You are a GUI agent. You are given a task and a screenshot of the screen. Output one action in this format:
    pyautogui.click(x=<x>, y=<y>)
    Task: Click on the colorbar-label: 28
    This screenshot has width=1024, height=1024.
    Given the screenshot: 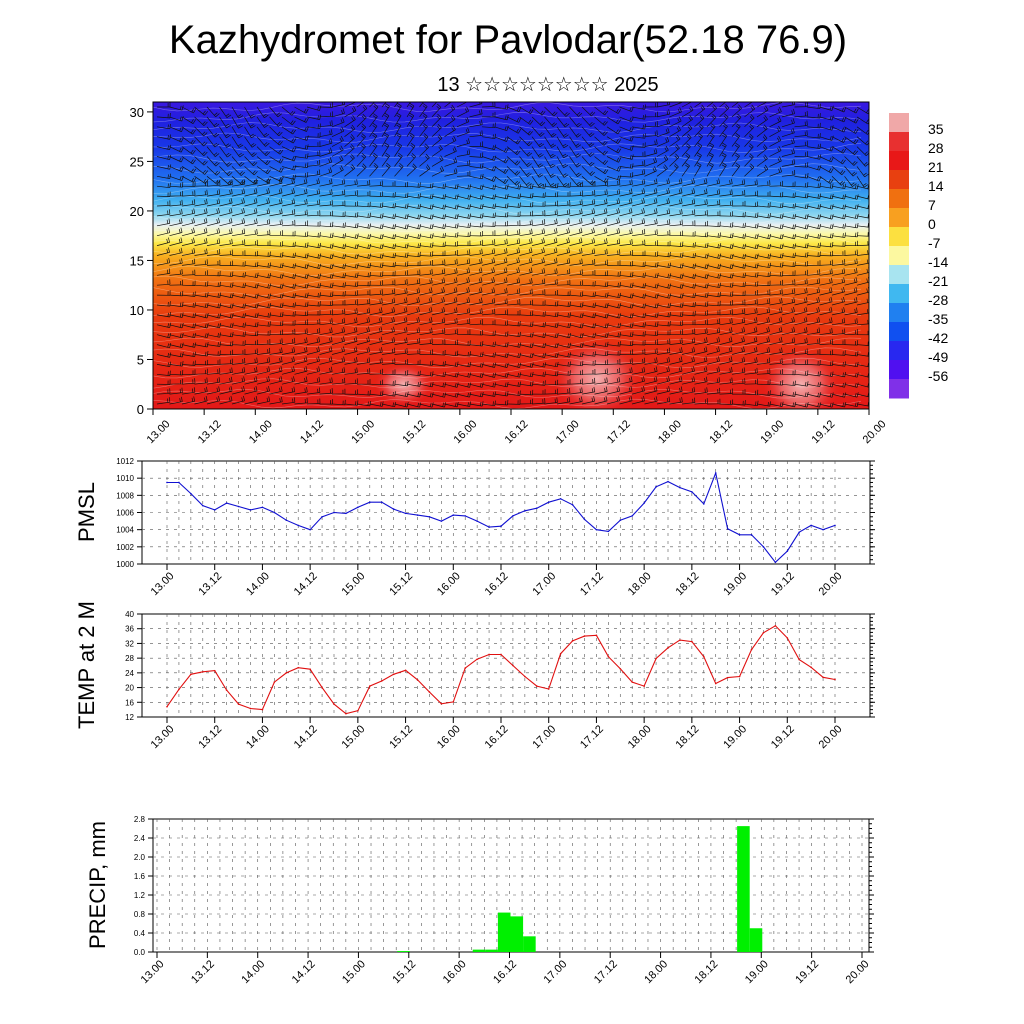 What is the action you would take?
    pyautogui.click(x=936, y=148)
    